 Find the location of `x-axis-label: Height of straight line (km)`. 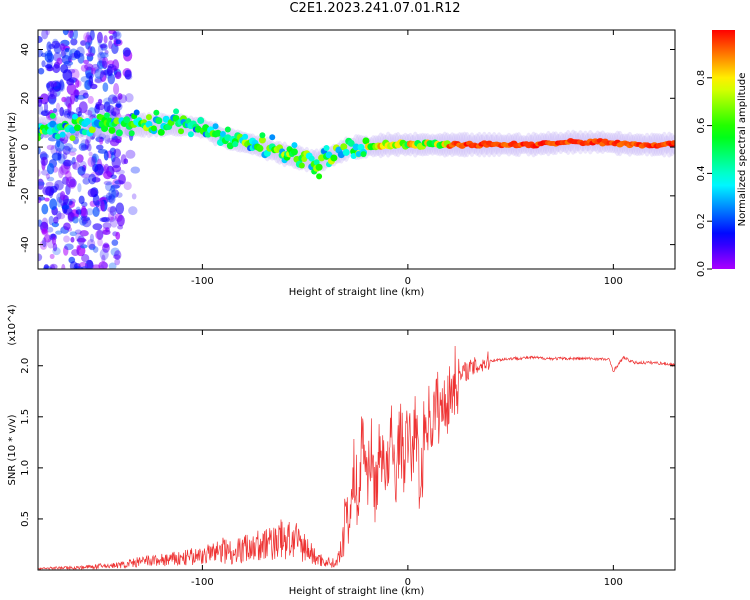

x-axis-label: Height of straight line (km) is located at coordinates (357, 591).